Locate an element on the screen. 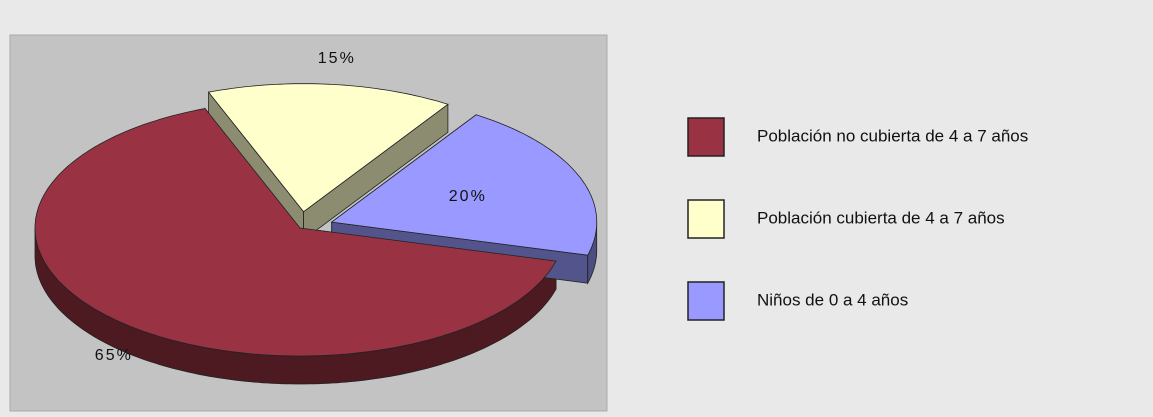 This screenshot has height=417, width=1153. data-label: 65% is located at coordinates (114, 355).